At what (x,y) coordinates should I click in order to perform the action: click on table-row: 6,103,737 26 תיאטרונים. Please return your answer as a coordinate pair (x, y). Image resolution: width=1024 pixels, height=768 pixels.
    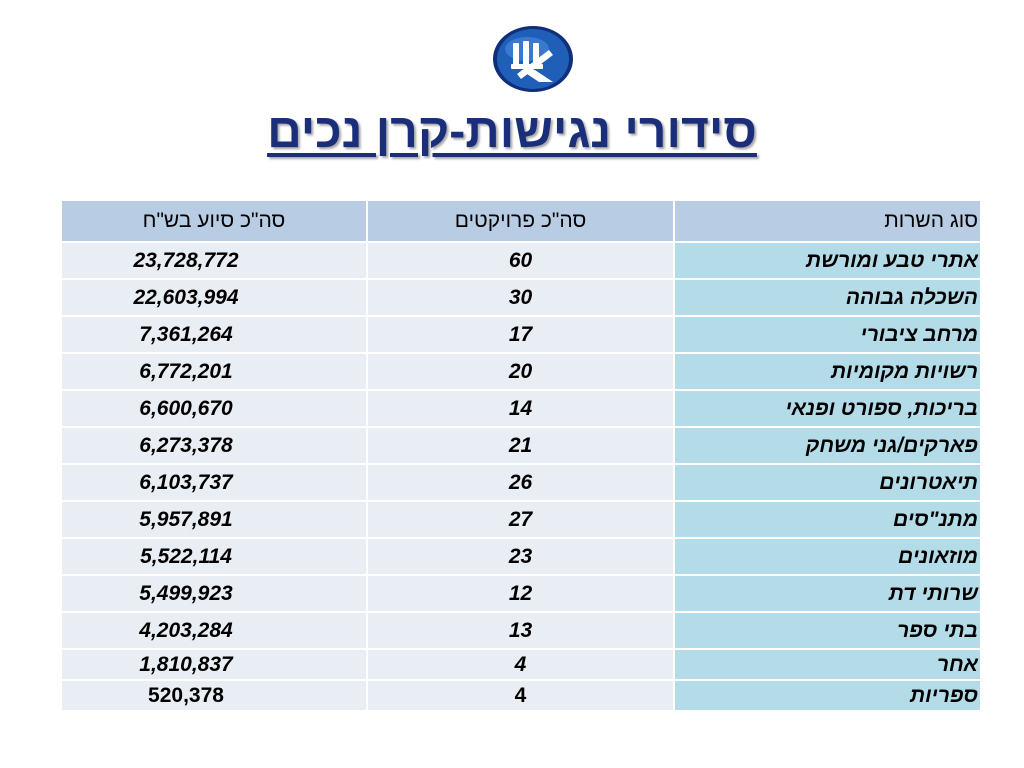
    Looking at the image, I should click on (521, 482).